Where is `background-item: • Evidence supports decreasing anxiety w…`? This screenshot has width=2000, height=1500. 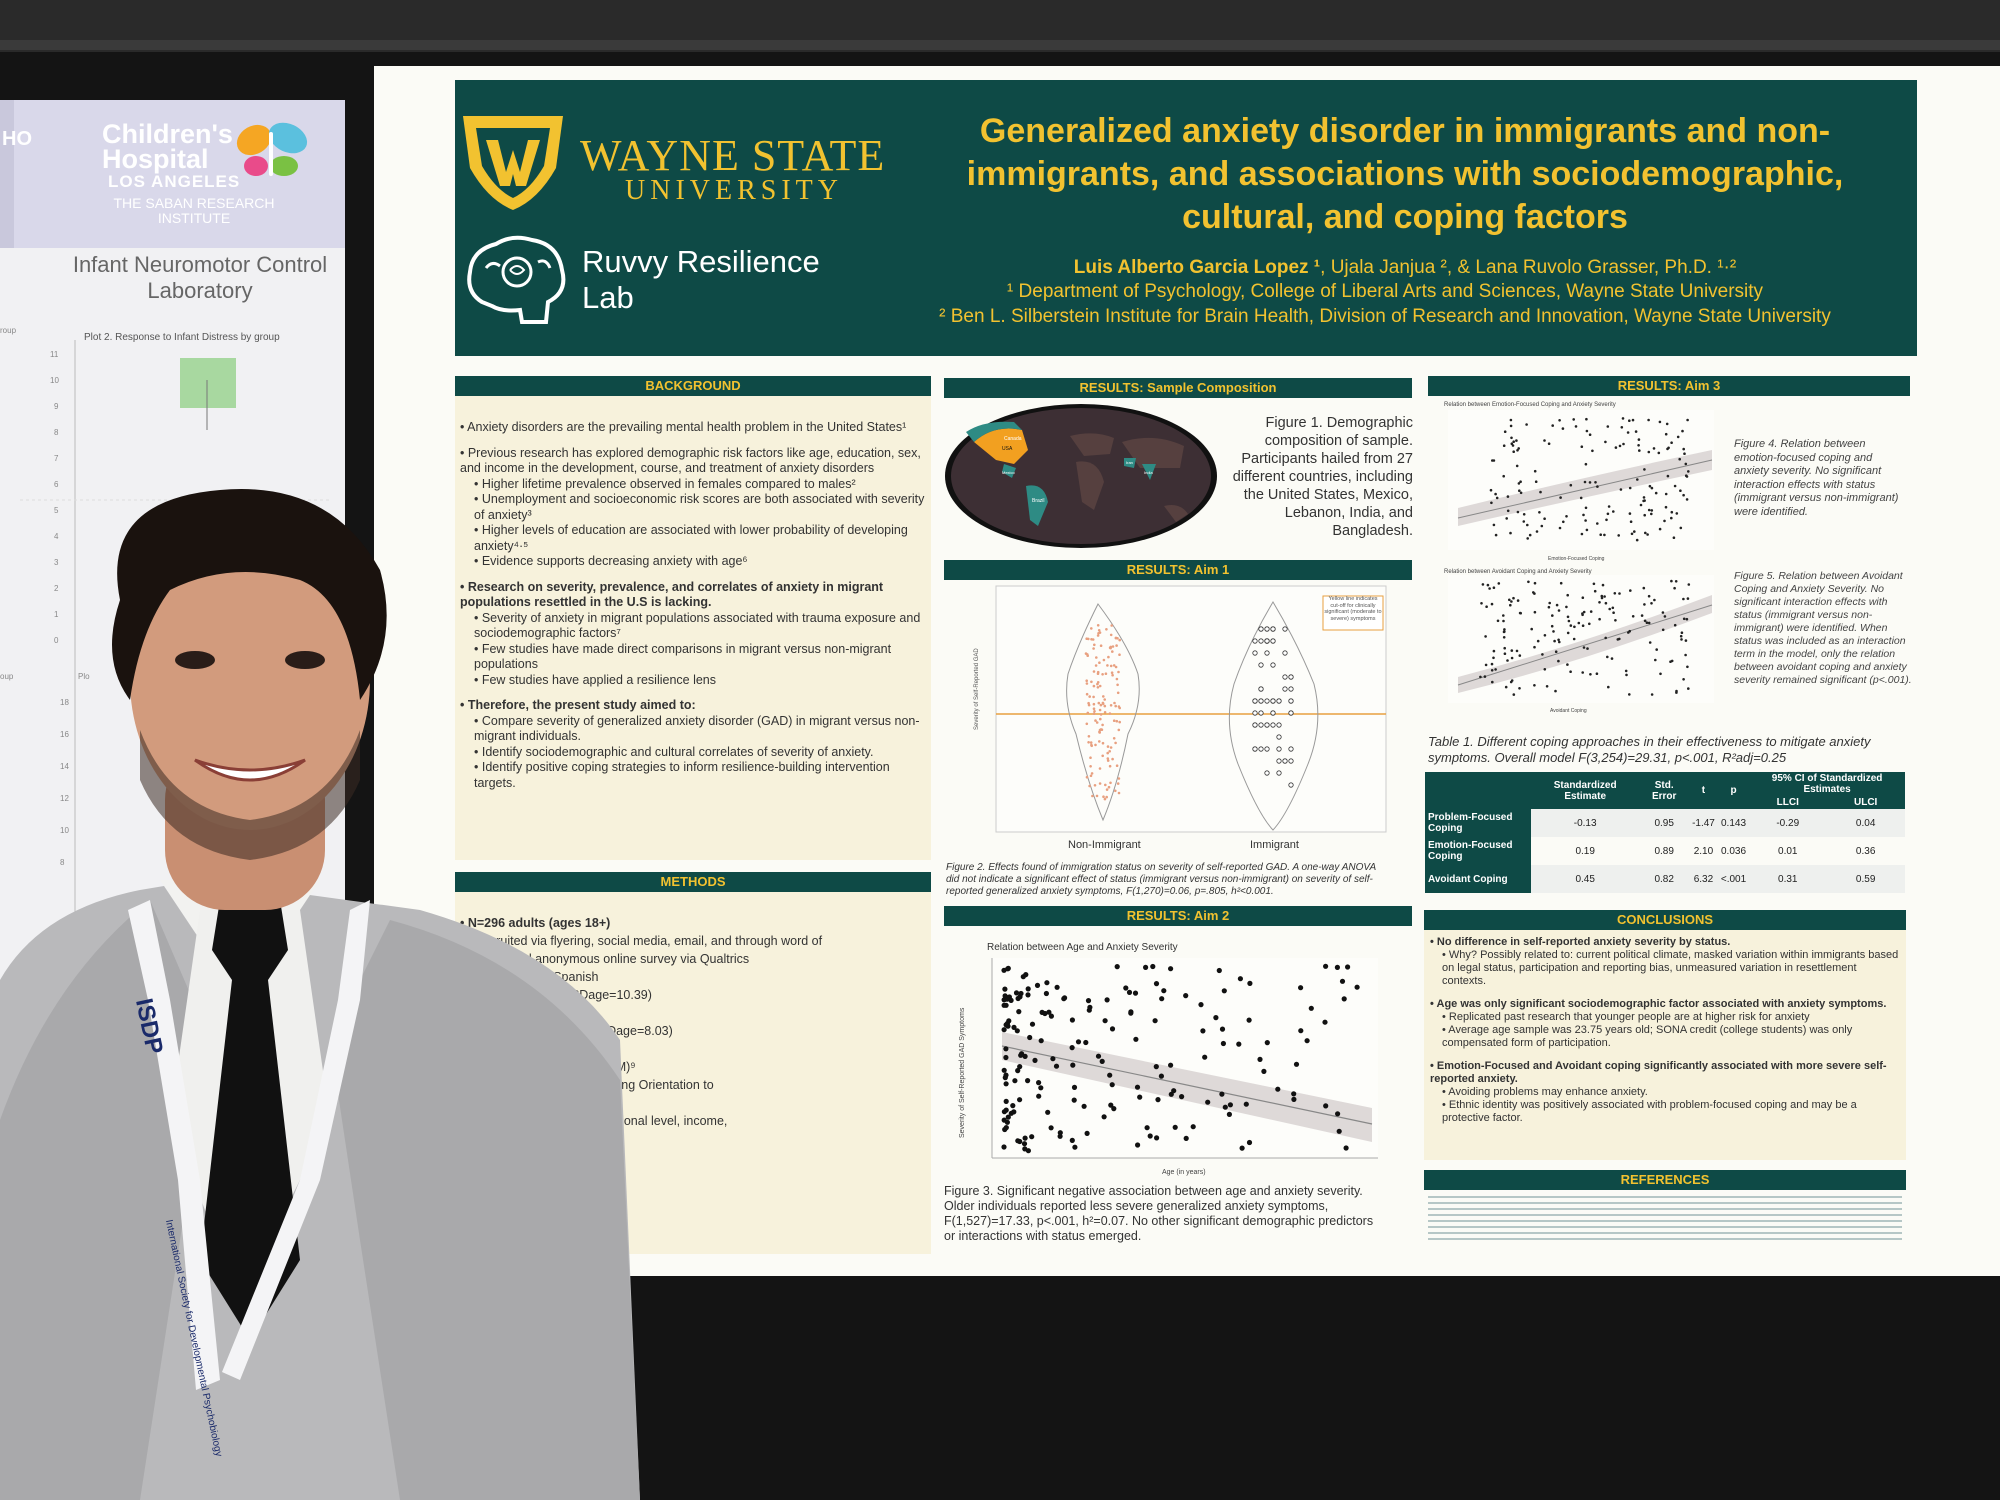 background-item: • Evidence supports decreasing anxiety w… is located at coordinates (611, 561).